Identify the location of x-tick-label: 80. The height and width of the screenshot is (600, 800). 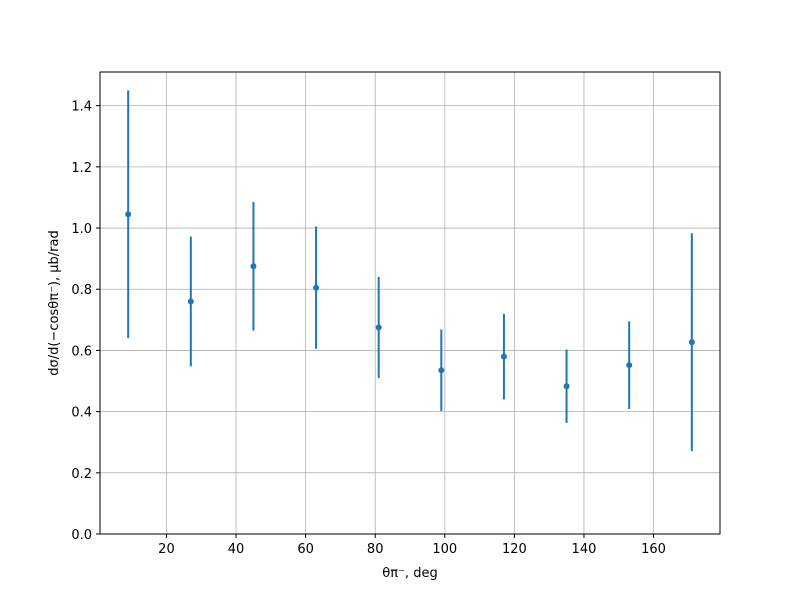
(375, 549).